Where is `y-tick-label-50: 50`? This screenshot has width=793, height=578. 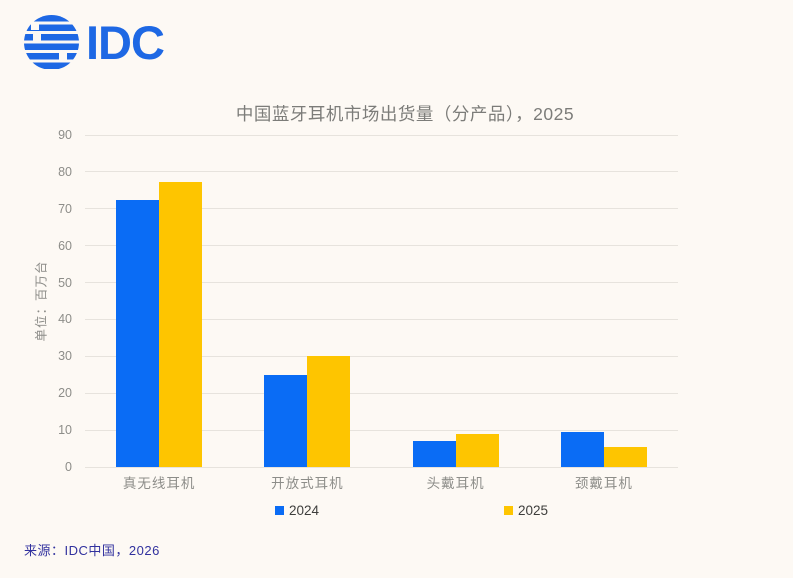 y-tick-label-50: 50 is located at coordinates (65, 282).